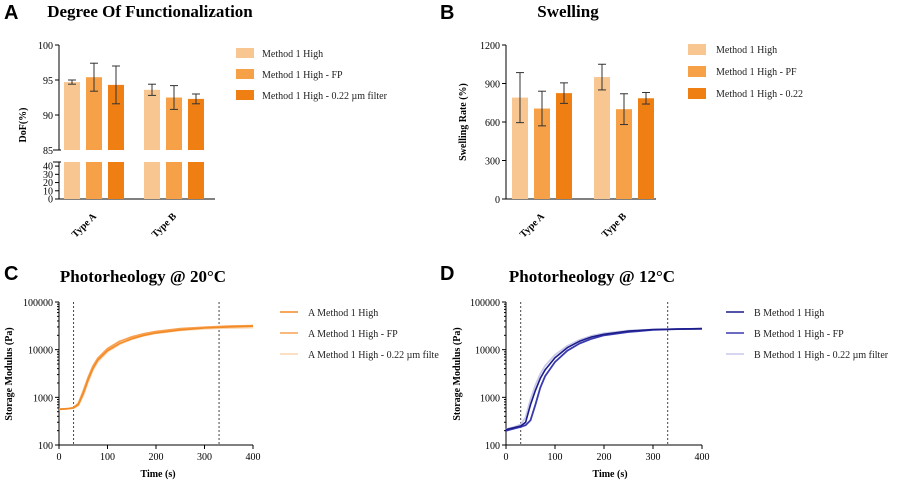 This screenshot has width=899, height=484. I want to click on legend-label: B Method 1 High - FP, so click(799, 334).